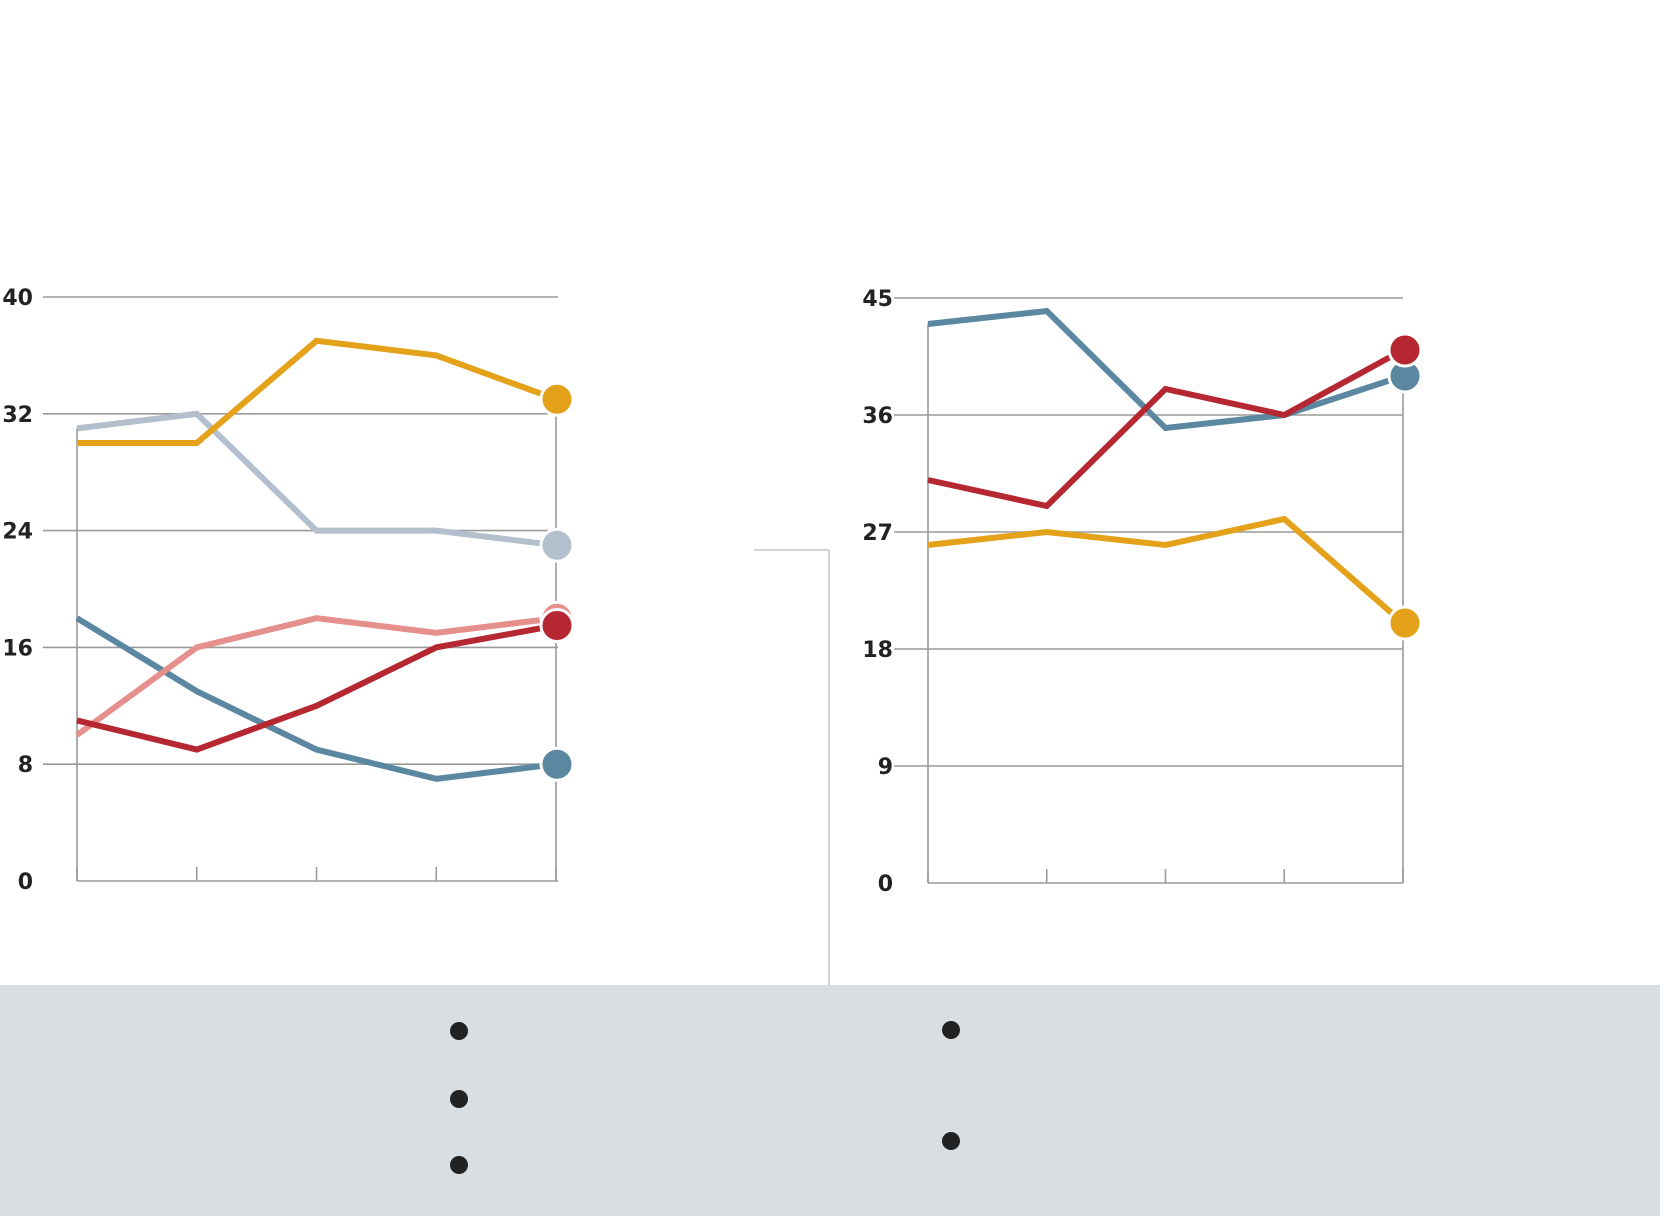 The width and height of the screenshot is (1660, 1216). What do you see at coordinates (17, 415) in the screenshot?
I see `y-tick-label: 32` at bounding box center [17, 415].